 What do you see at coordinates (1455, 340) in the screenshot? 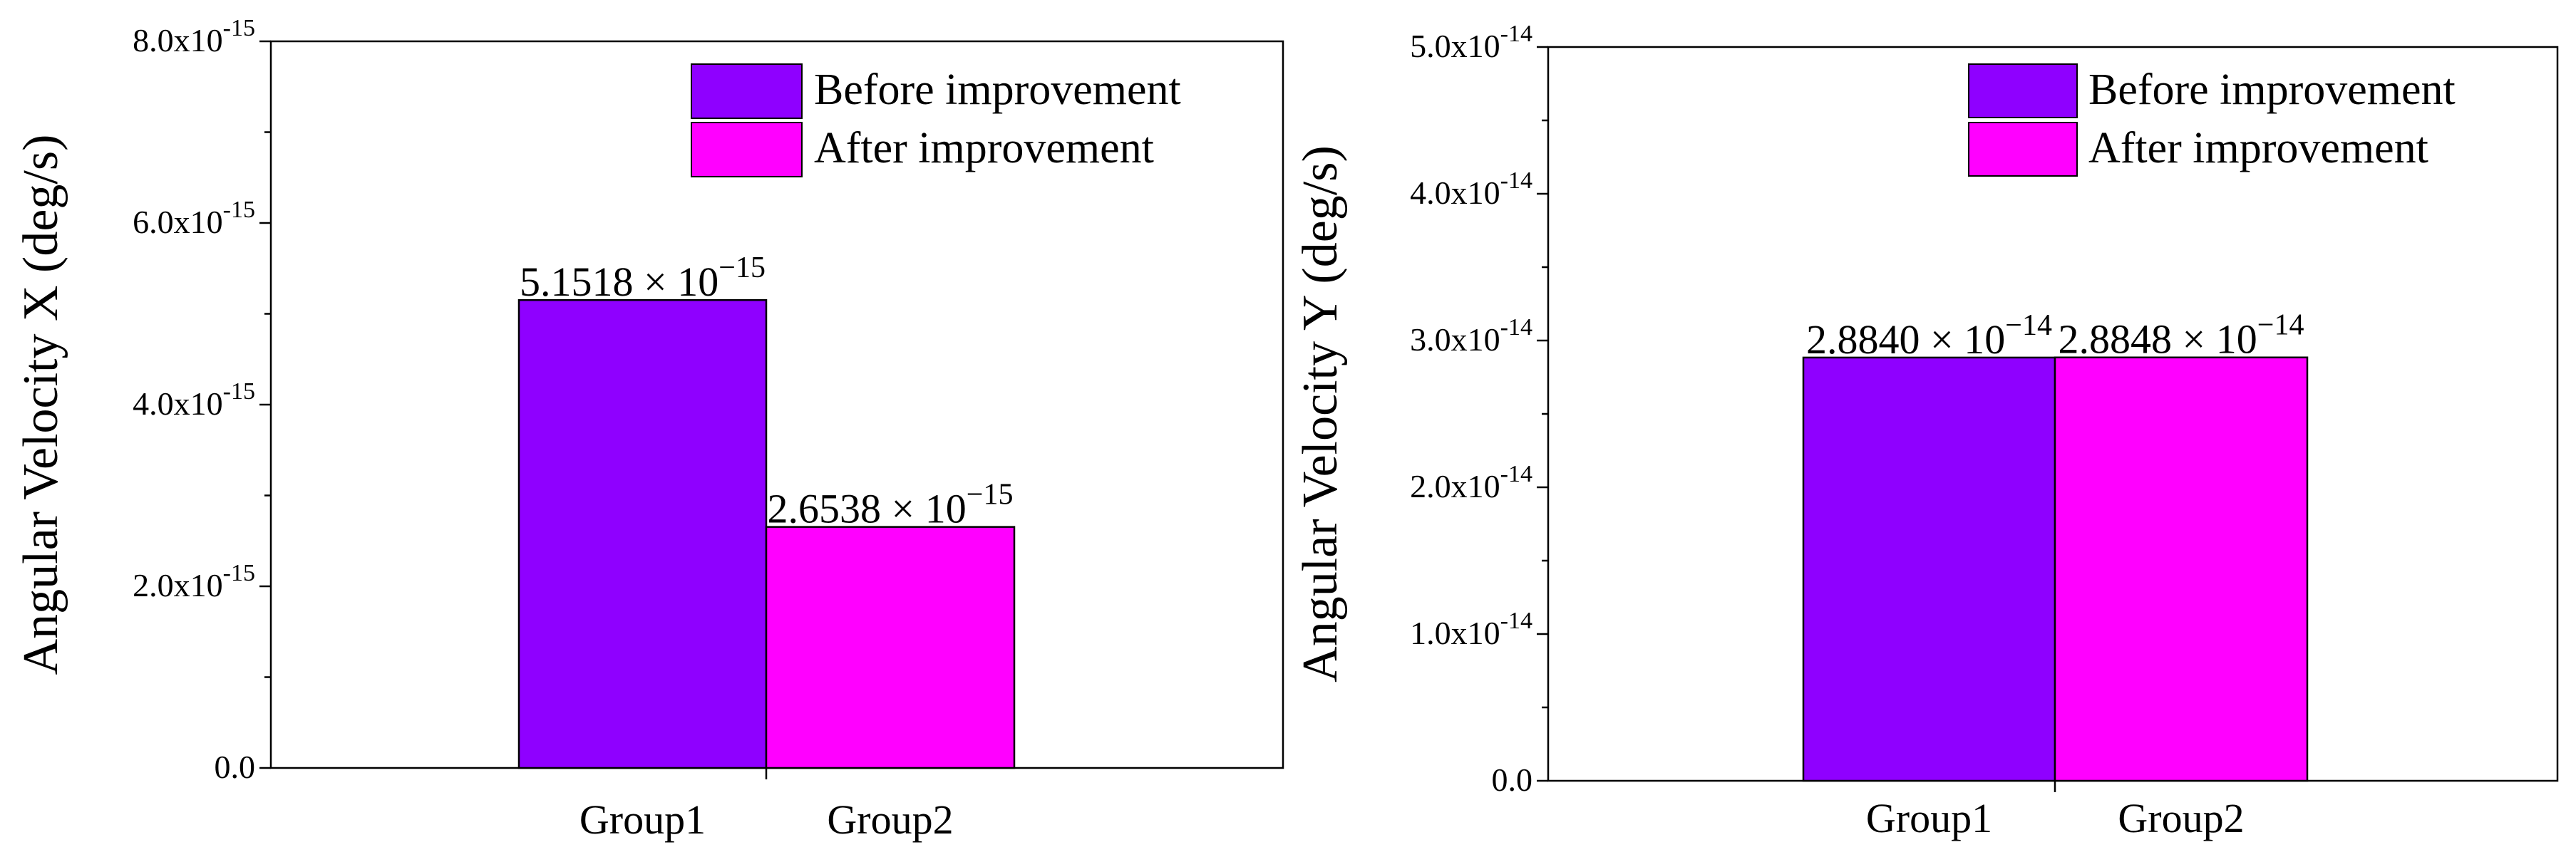
I see `y-tick-label-mantissa: 3.0x10` at bounding box center [1455, 340].